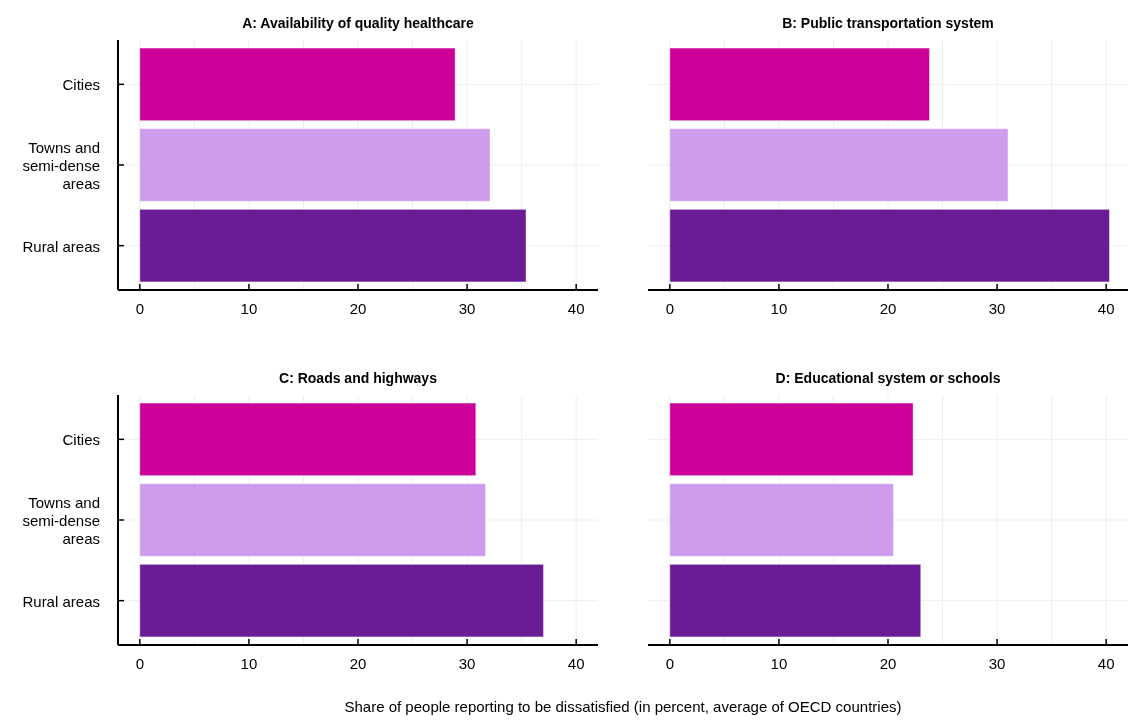 The image size is (1132, 724). I want to click on chart-title: D: Educational system or schools, so click(888, 378).